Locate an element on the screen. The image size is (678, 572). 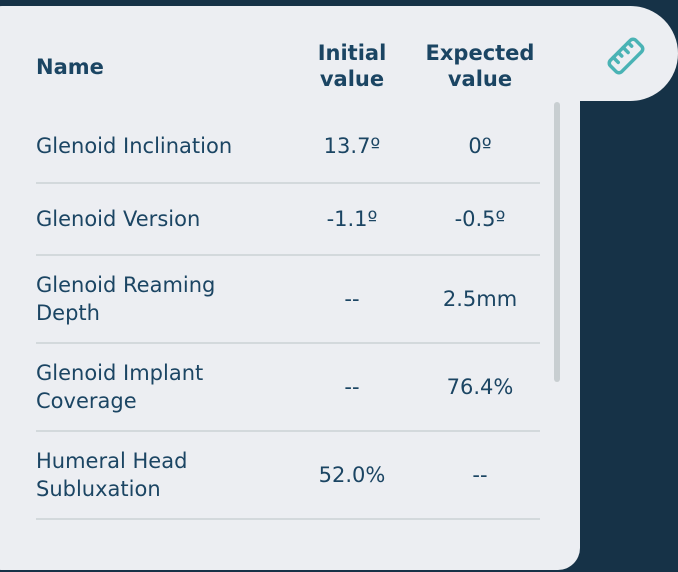
measurement-name: Glenoid Version is located at coordinates (118, 219).